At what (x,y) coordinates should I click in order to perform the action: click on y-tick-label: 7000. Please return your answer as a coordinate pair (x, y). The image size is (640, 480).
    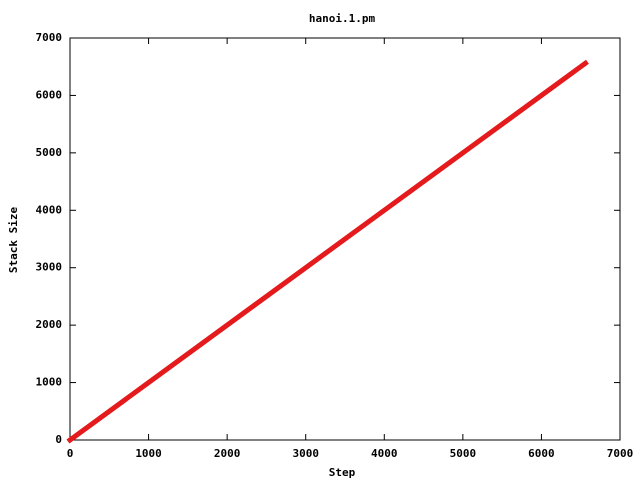
    Looking at the image, I should click on (49, 37).